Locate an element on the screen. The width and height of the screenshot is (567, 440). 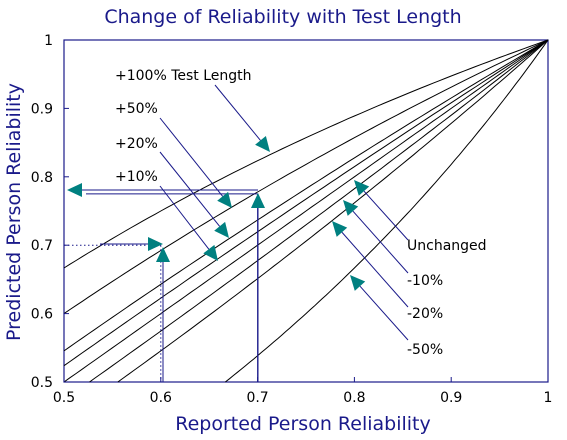
x-axis-label: Reported Person Reliability is located at coordinates (303, 424).